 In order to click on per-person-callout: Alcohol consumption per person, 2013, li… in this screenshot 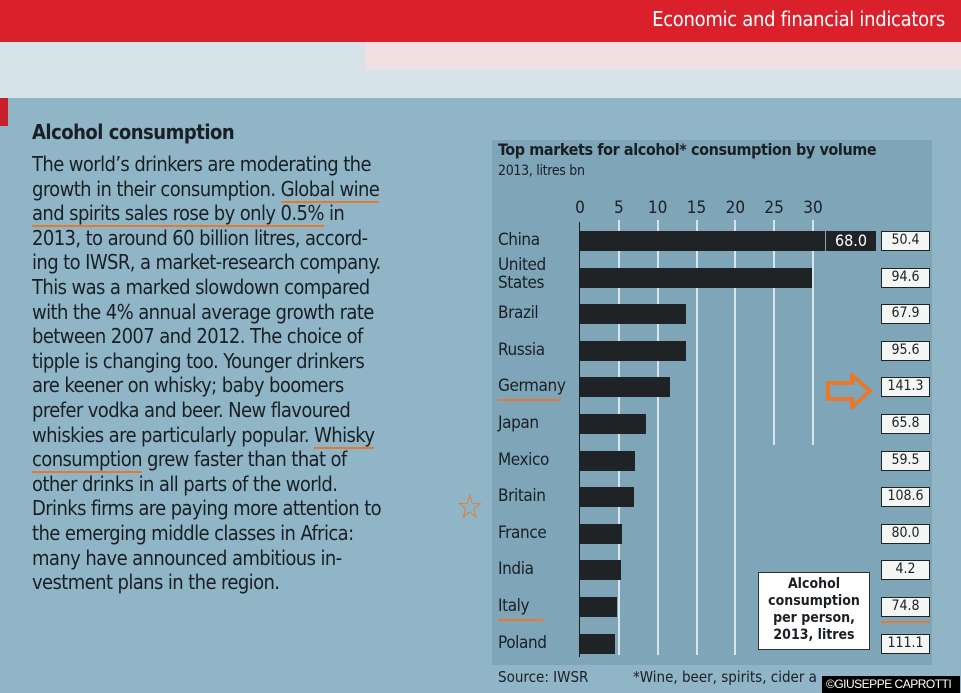, I will do `click(814, 611)`.